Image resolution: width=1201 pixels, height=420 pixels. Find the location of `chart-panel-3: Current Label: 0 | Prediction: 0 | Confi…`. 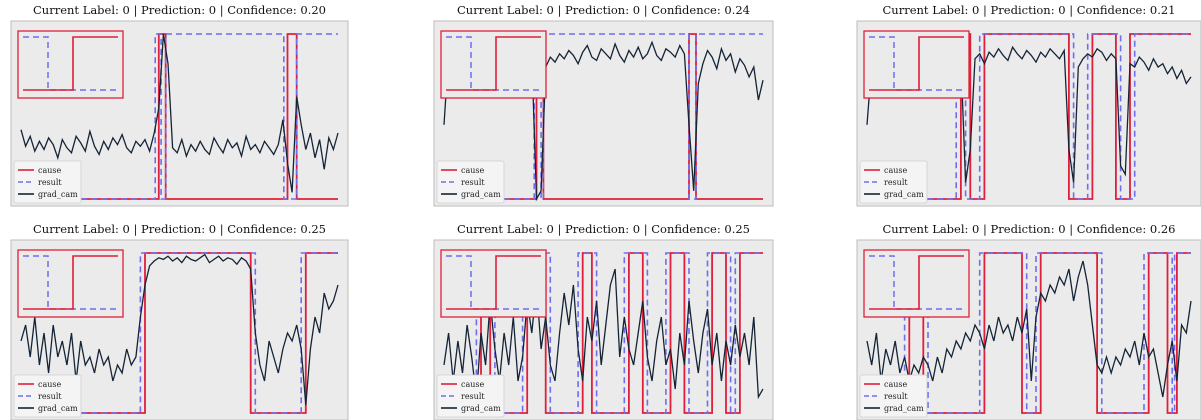

chart-panel-3: Current Label: 0 | Prediction: 0 | Confi… is located at coordinates (1028, 105).